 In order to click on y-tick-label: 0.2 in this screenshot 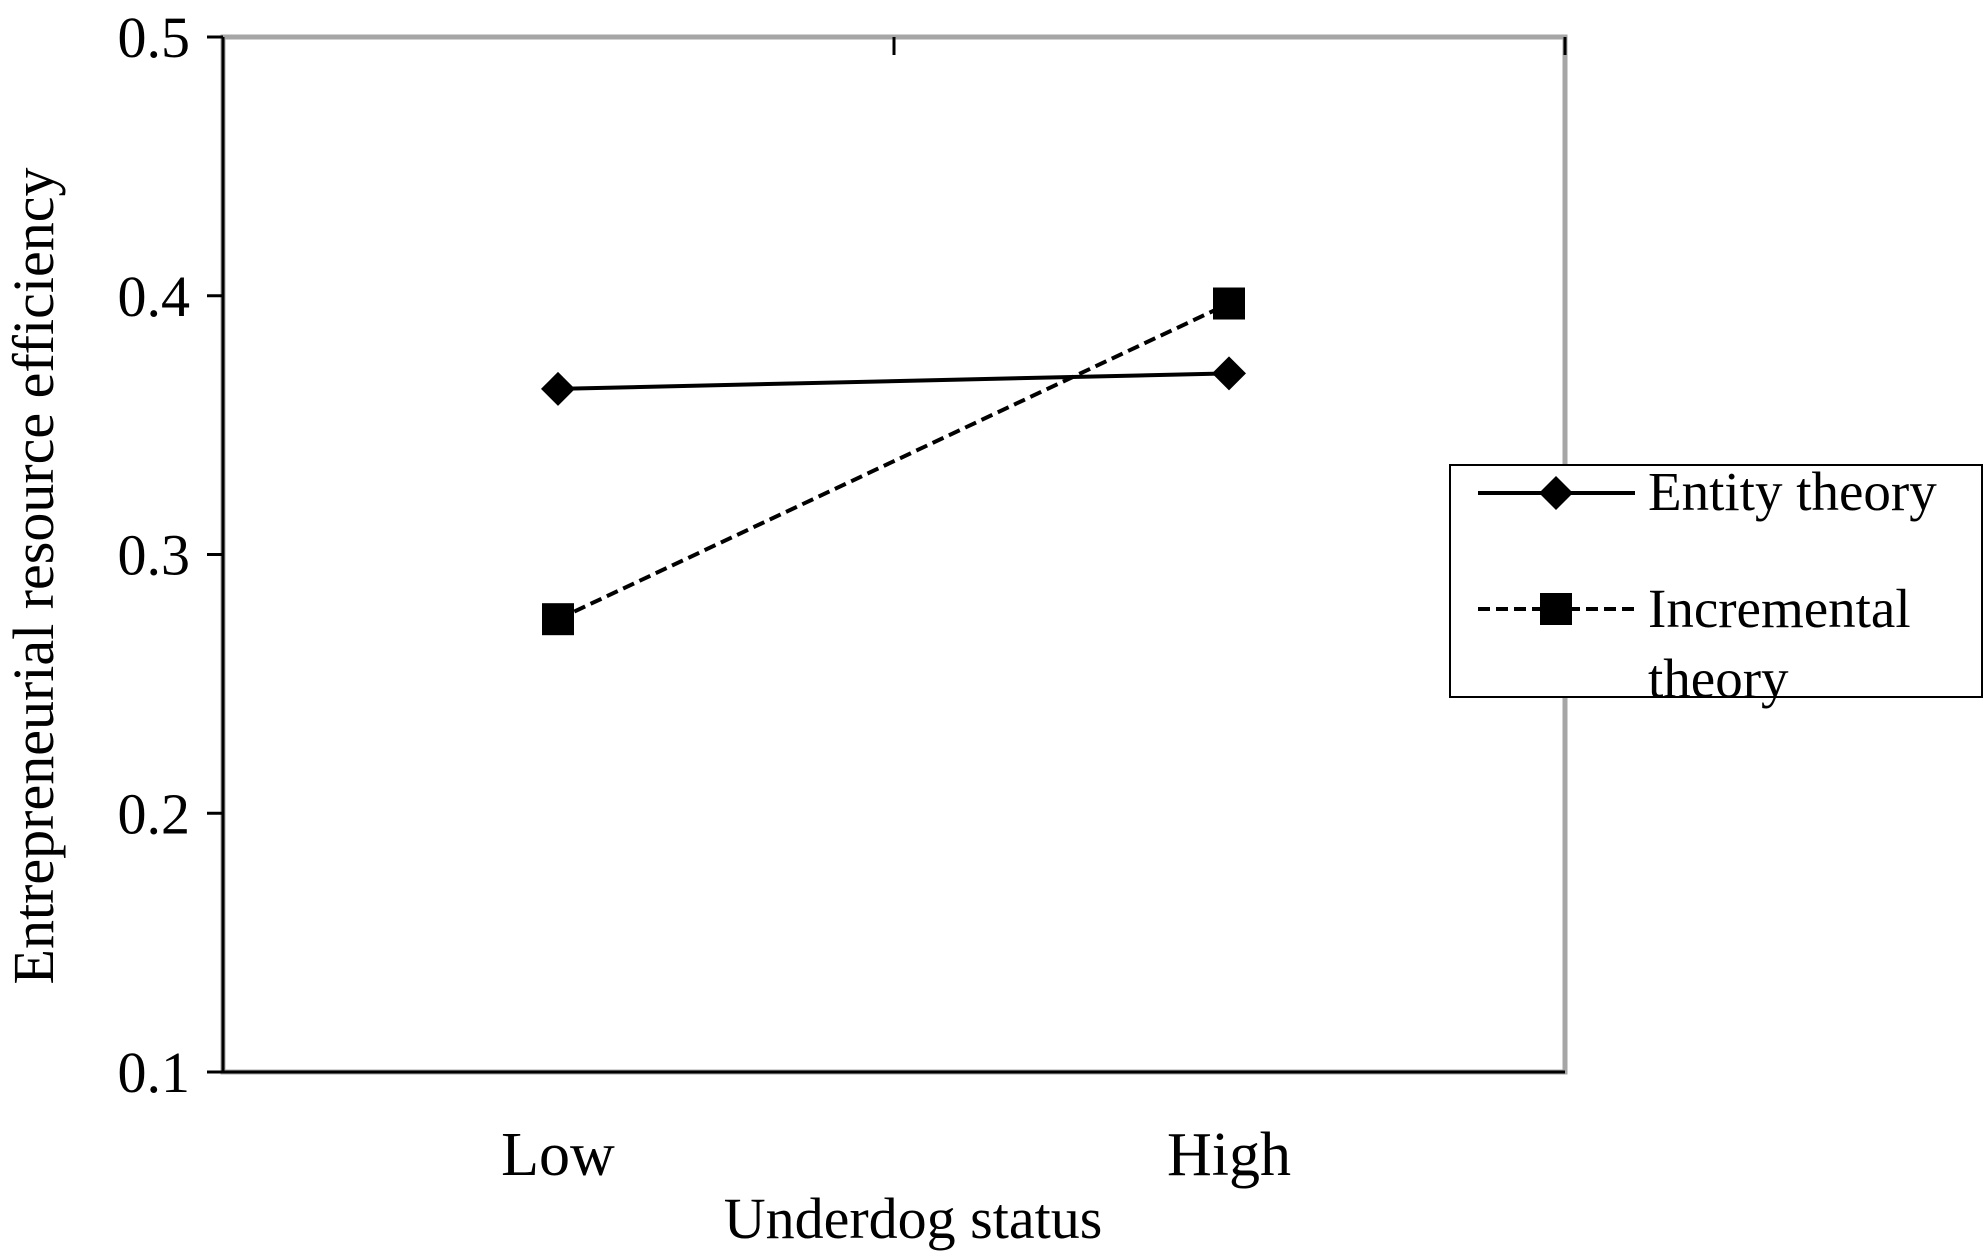, I will do `click(154, 813)`.